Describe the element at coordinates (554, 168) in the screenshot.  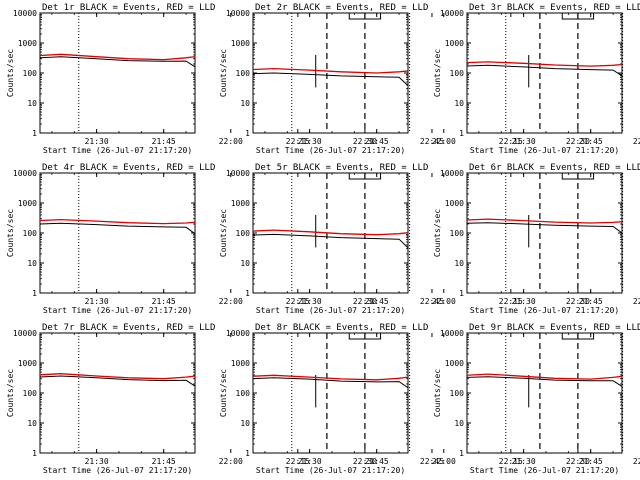
I see `panel-title: Det 6r BLACK = Events, RED = LLD` at that location.